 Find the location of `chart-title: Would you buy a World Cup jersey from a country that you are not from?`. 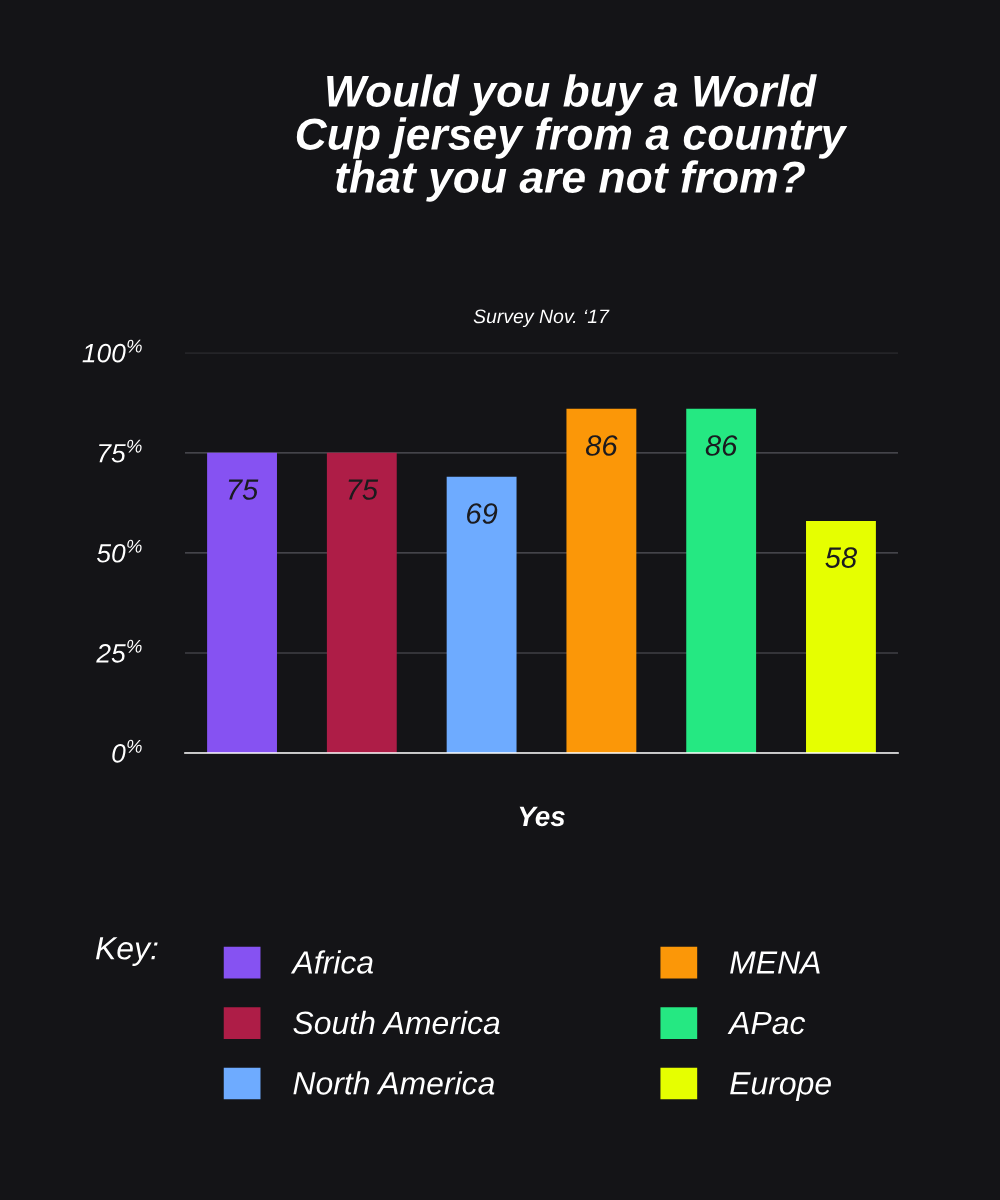

chart-title: Would you buy a World Cup jersey from a country that you are not from? is located at coordinates (572, 138).